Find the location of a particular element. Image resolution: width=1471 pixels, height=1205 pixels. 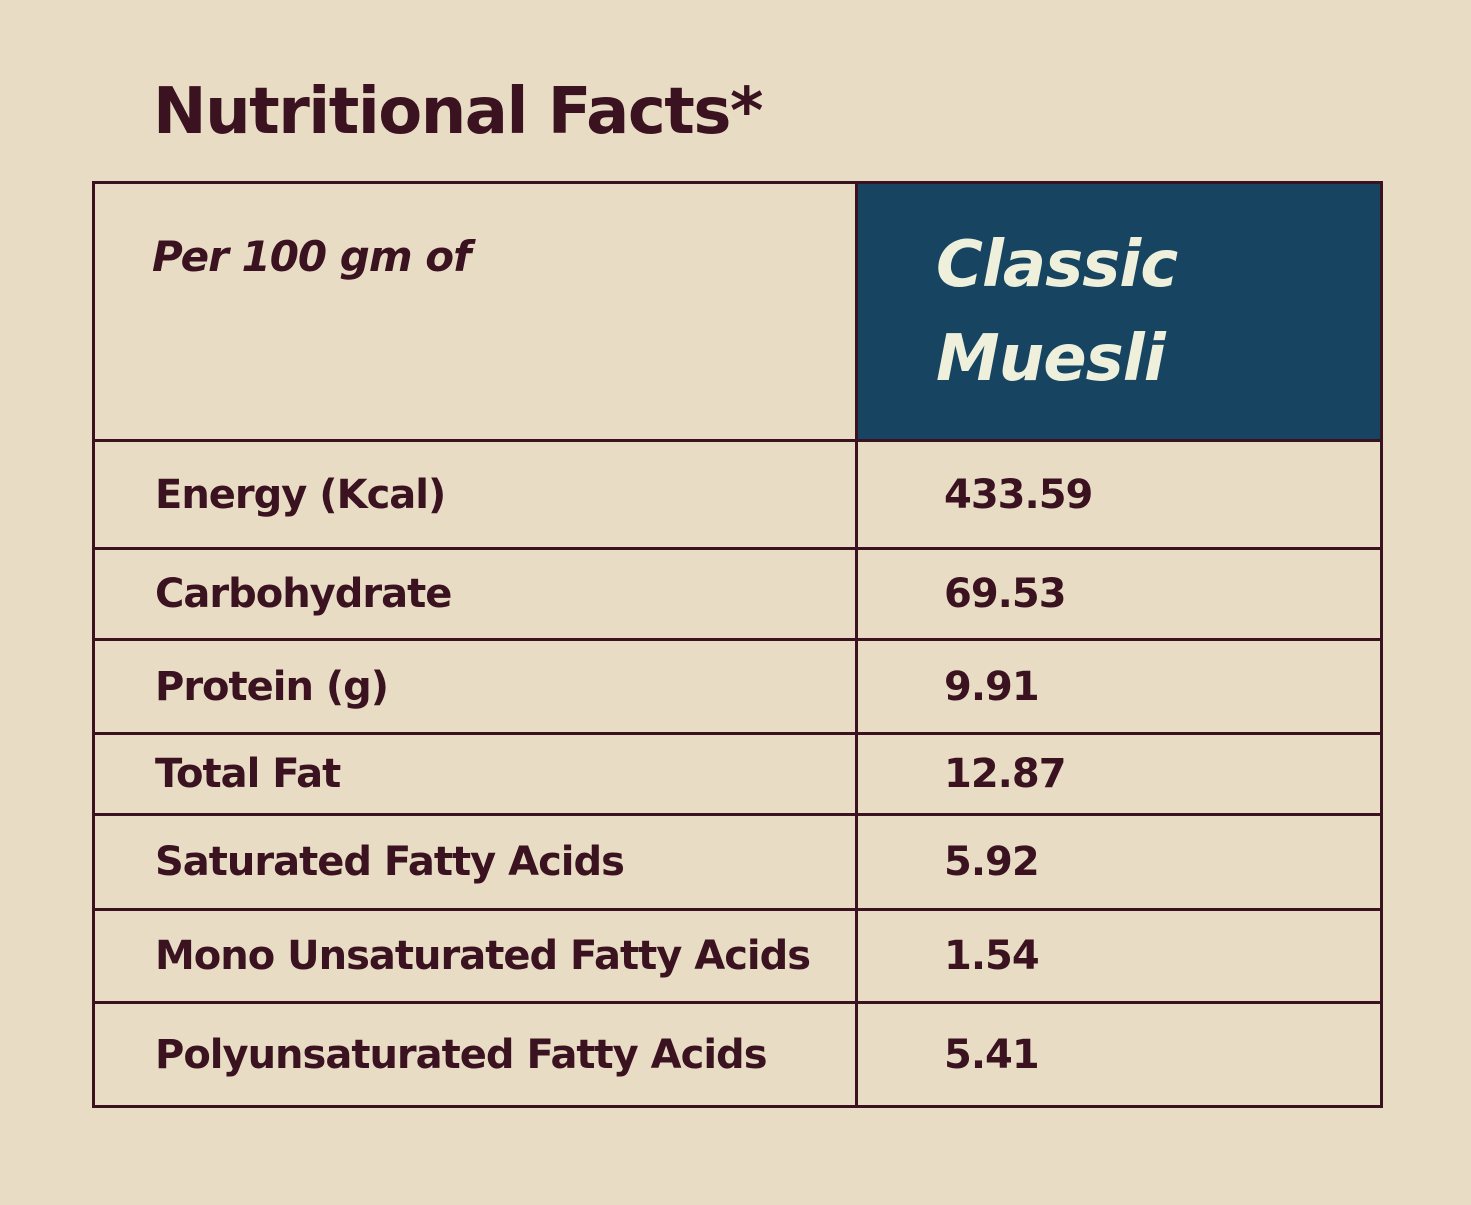

nutrient-label: Polyunsaturated Fatty Acids is located at coordinates (475, 1054).